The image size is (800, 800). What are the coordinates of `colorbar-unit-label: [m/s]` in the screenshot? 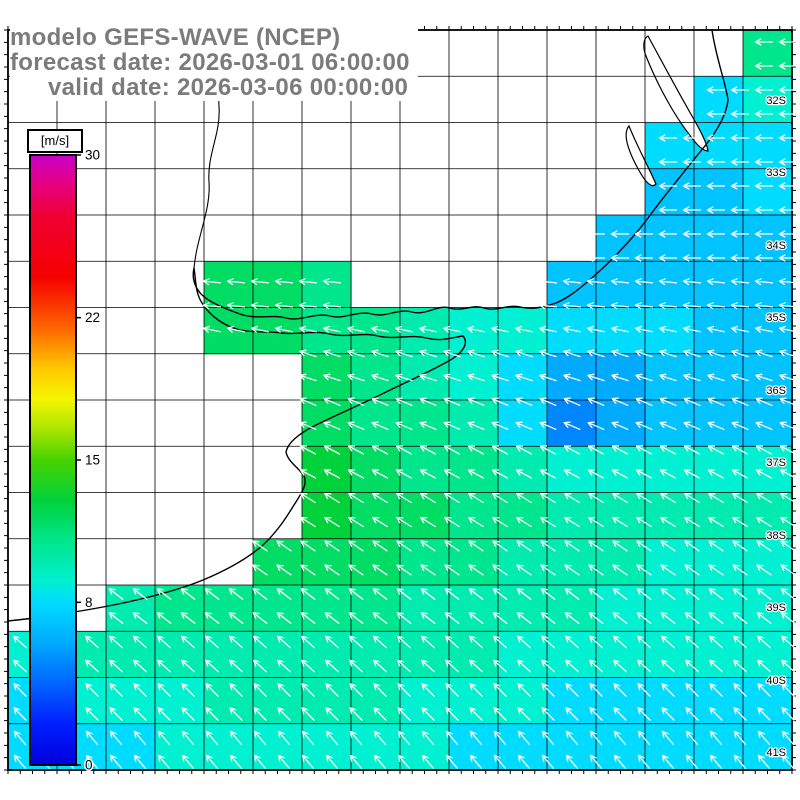 It's located at (55, 141).